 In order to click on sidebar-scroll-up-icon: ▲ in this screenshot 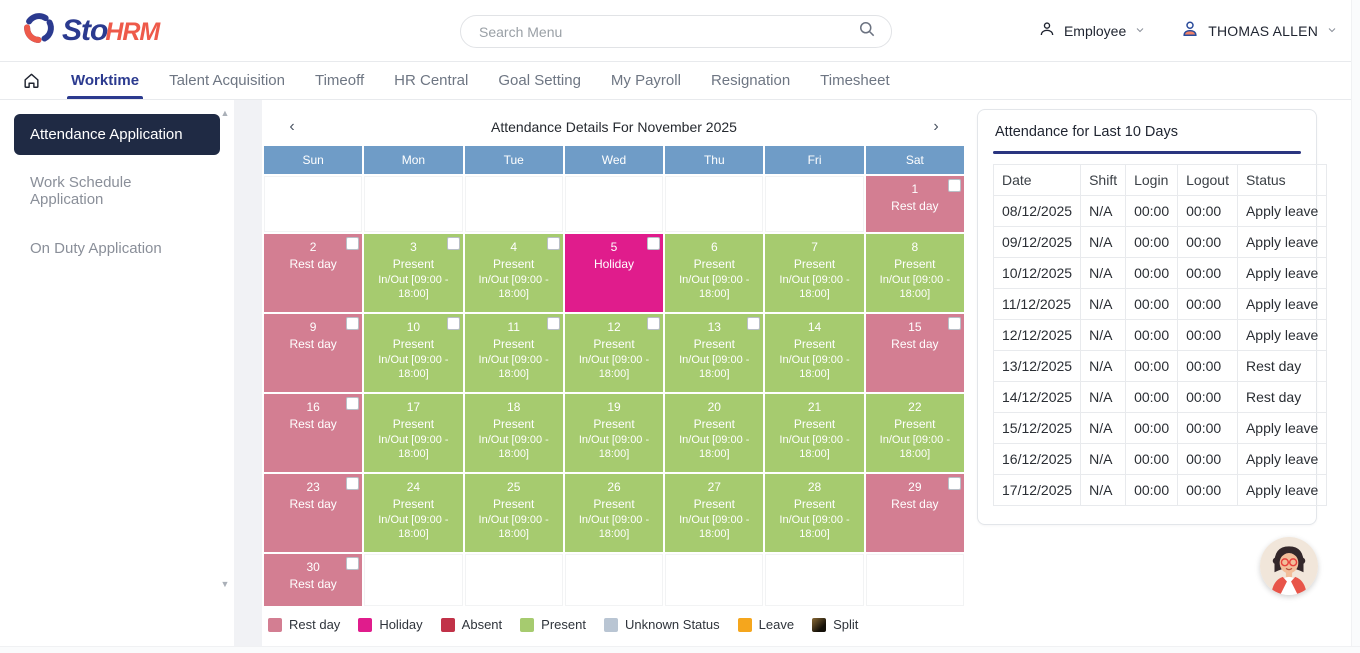, I will do `click(225, 113)`.